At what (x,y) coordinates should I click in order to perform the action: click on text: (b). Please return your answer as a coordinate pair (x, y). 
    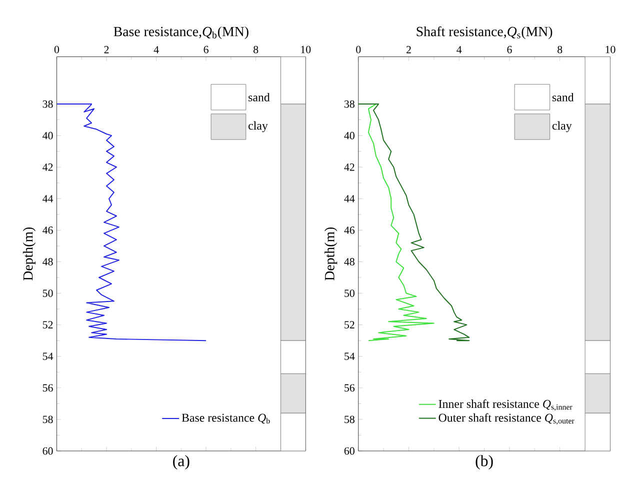
    Looking at the image, I should click on (484, 462).